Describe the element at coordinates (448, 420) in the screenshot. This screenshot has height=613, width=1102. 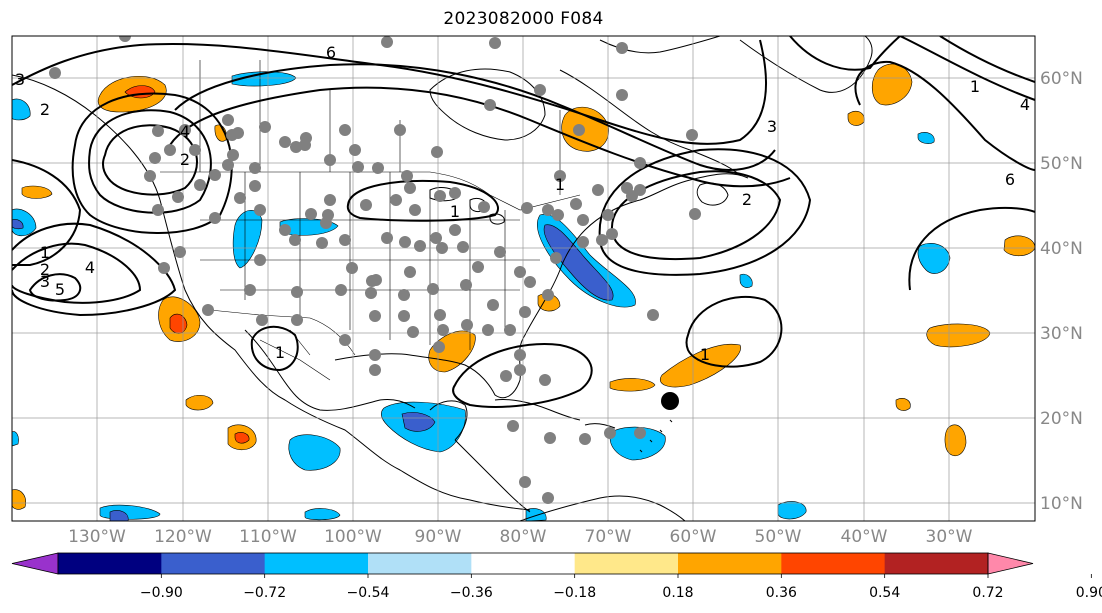
I see `yucatan-coastline` at that location.